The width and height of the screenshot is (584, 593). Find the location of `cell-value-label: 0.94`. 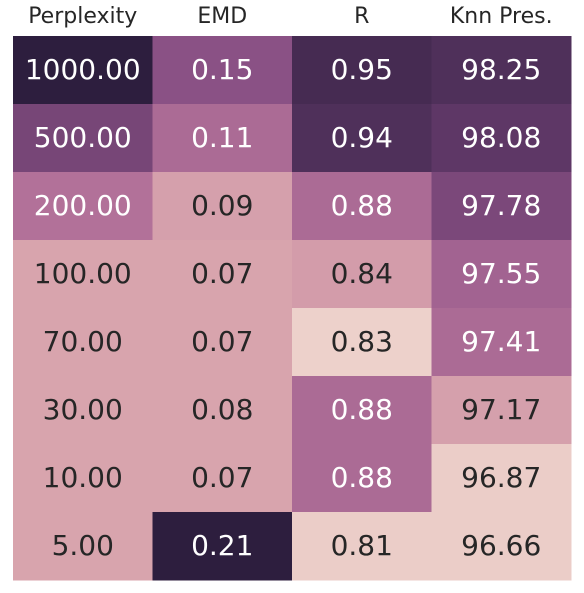

cell-value-label: 0.94 is located at coordinates (362, 137).